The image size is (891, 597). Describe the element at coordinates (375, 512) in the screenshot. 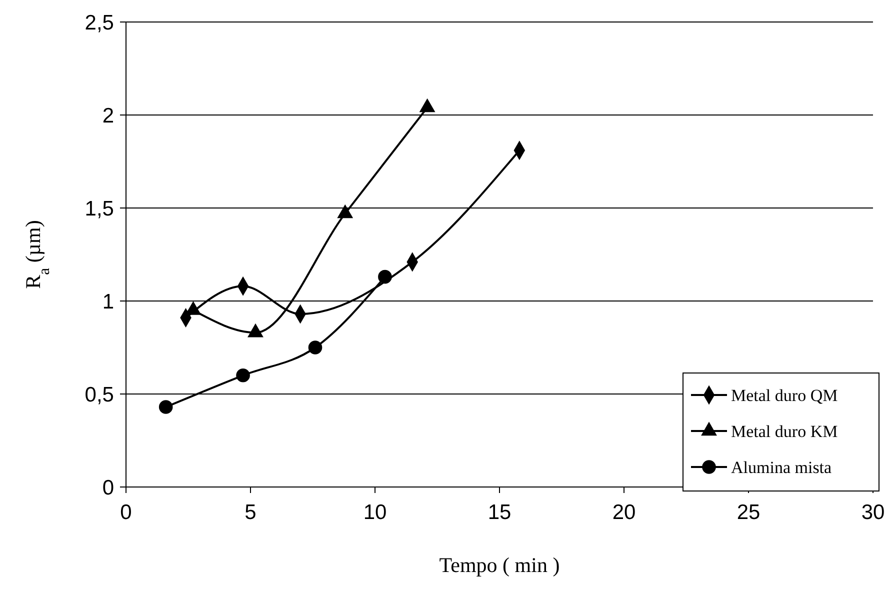

I see `x-tick-label: 10` at that location.